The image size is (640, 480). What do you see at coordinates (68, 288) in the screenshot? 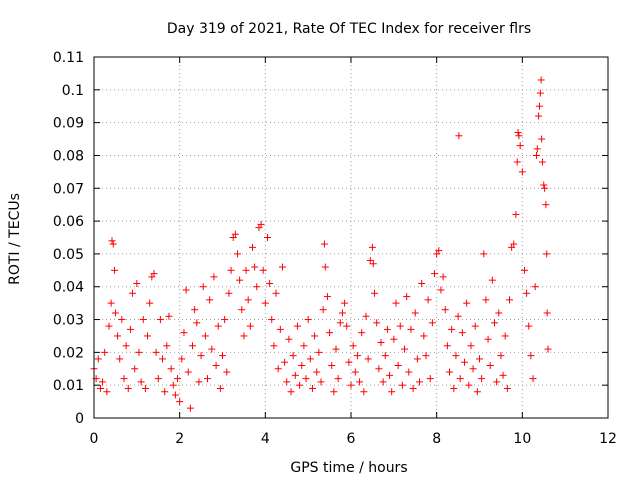
I see `y-tick-label: 0.04` at bounding box center [68, 288].